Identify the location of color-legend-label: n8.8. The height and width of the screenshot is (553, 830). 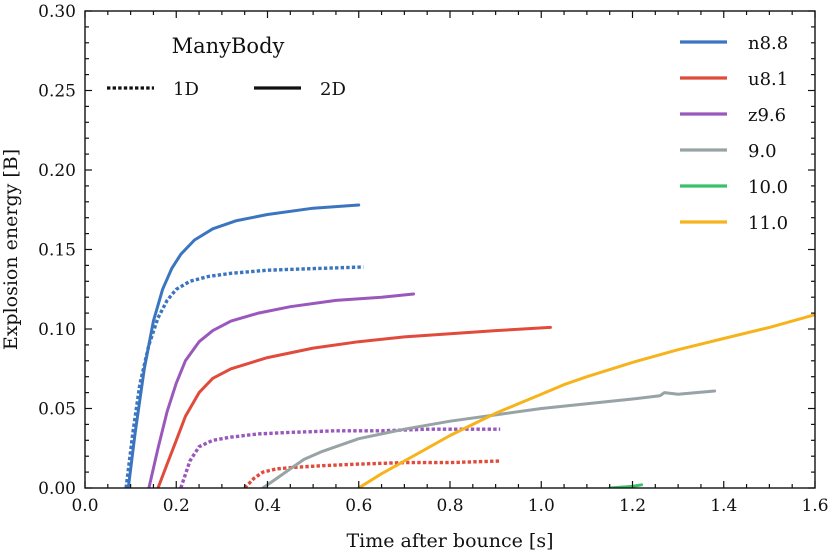
(768, 43).